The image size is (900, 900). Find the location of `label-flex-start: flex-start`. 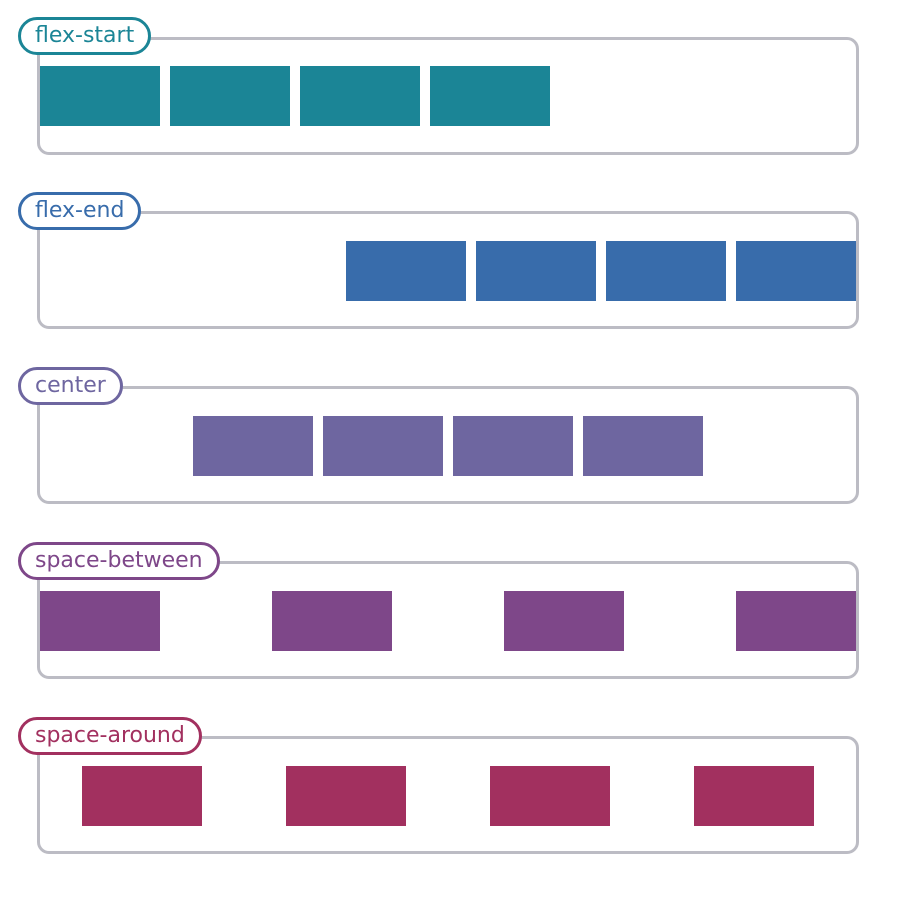

label-flex-start: flex-start is located at coordinates (85, 36).